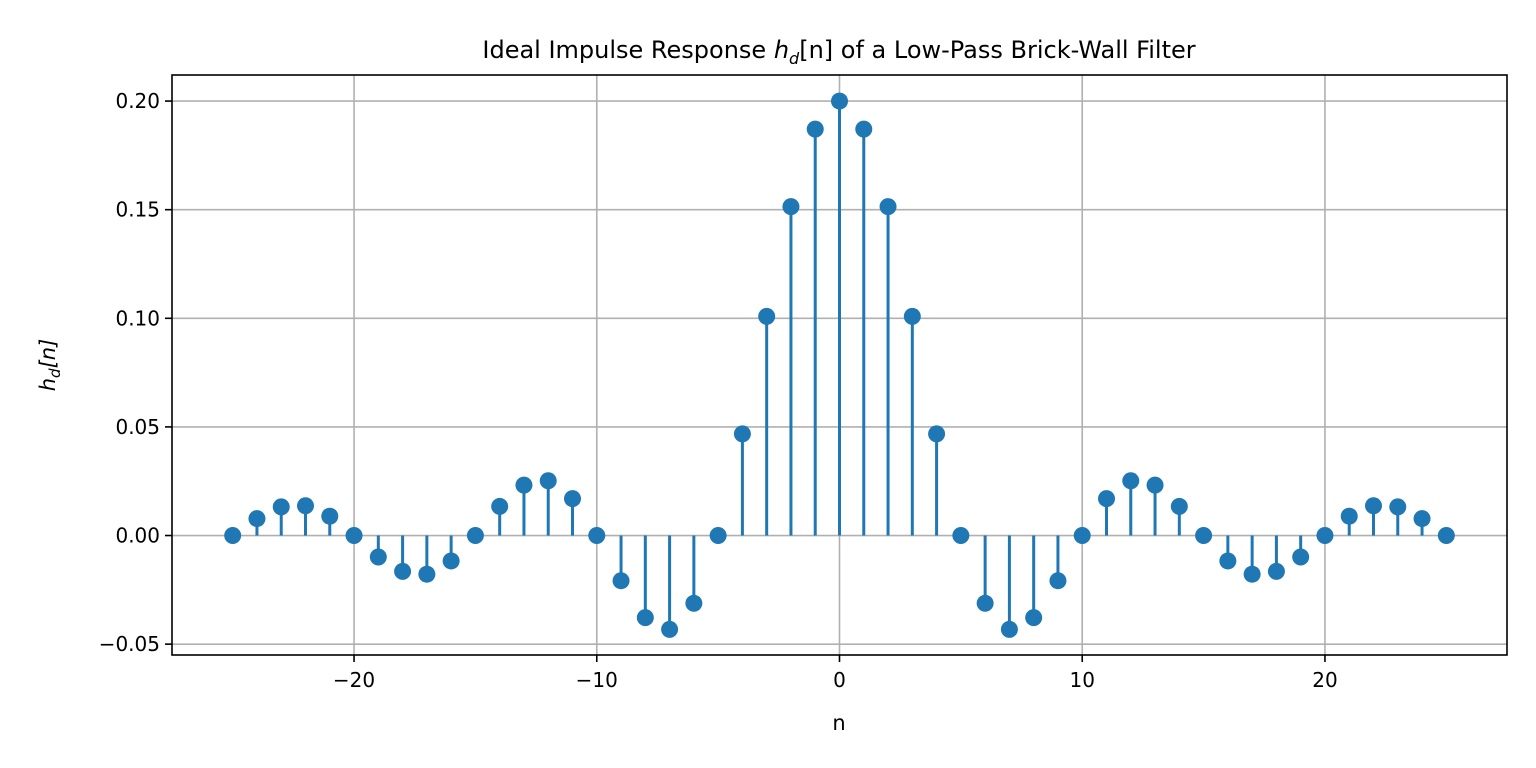 This screenshot has height=768, width=1536. What do you see at coordinates (48, 384) in the screenshot?
I see `y-axis-label-symbol: h` at bounding box center [48, 384].